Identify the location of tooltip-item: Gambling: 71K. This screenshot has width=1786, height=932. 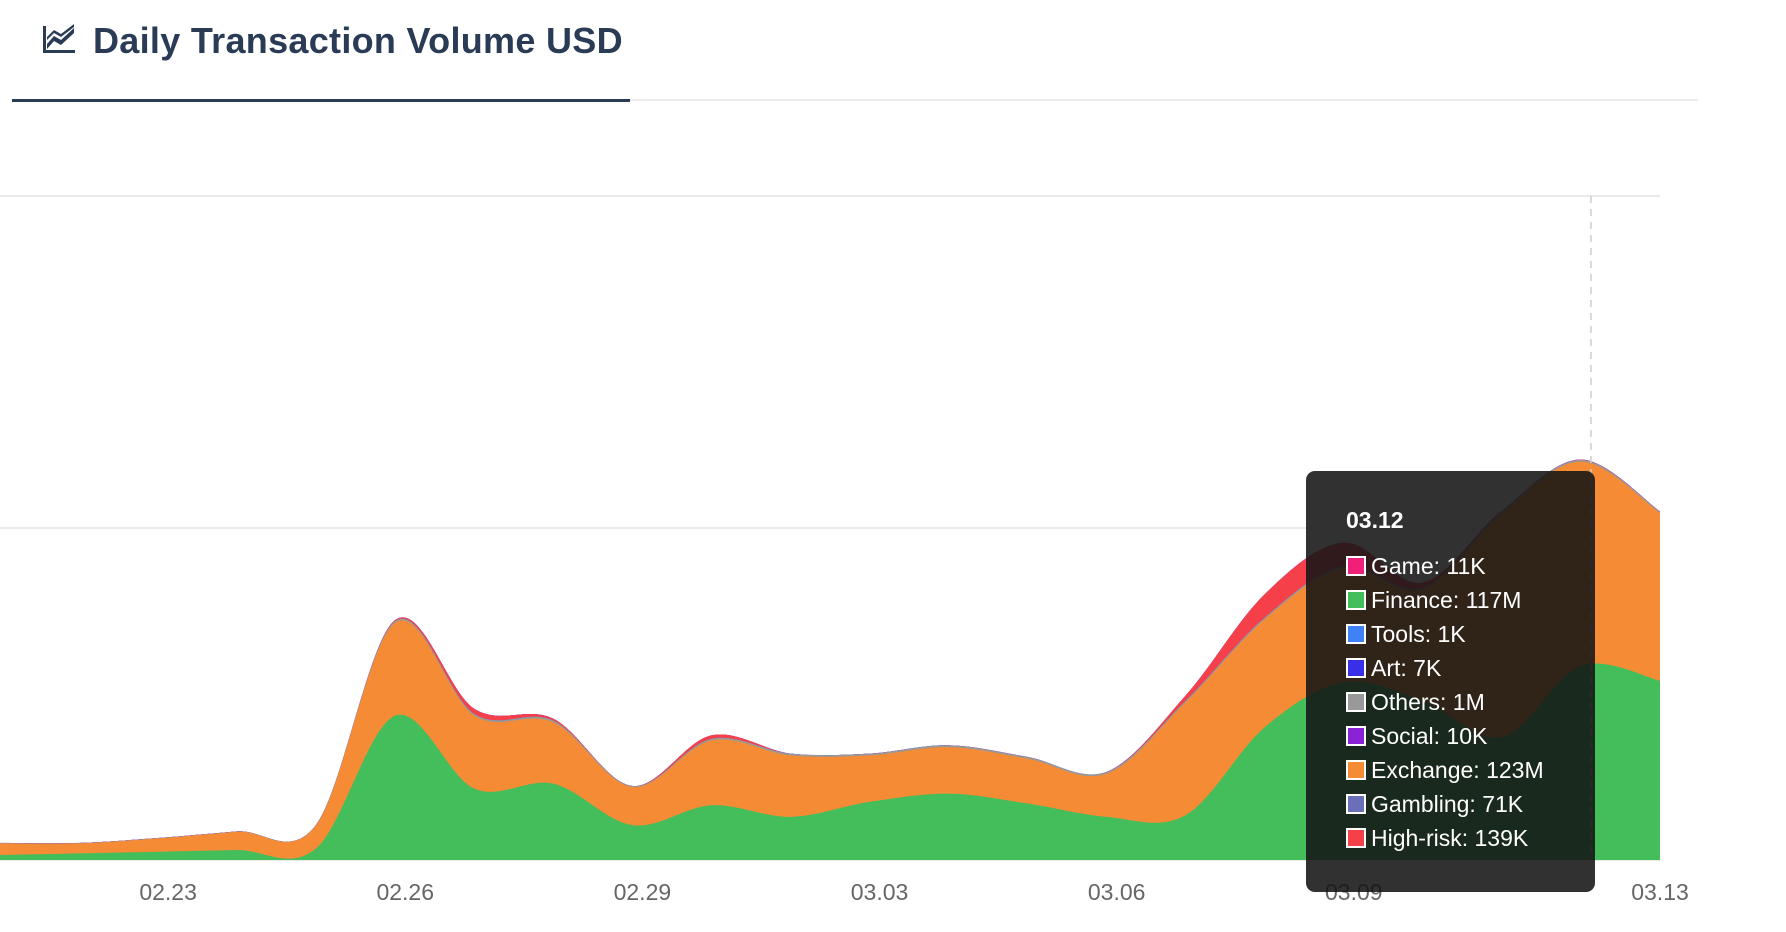
(1470, 804).